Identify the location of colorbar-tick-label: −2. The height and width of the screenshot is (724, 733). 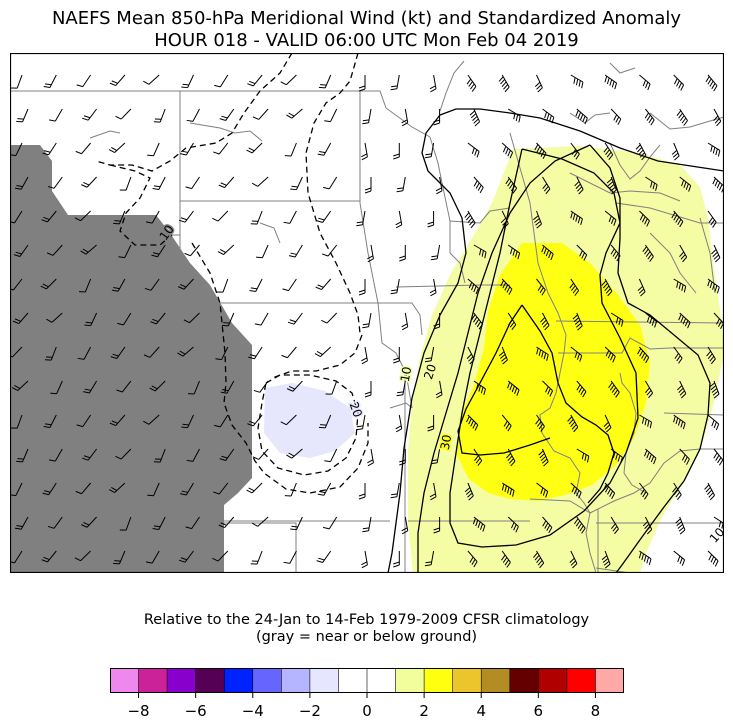
(310, 711).